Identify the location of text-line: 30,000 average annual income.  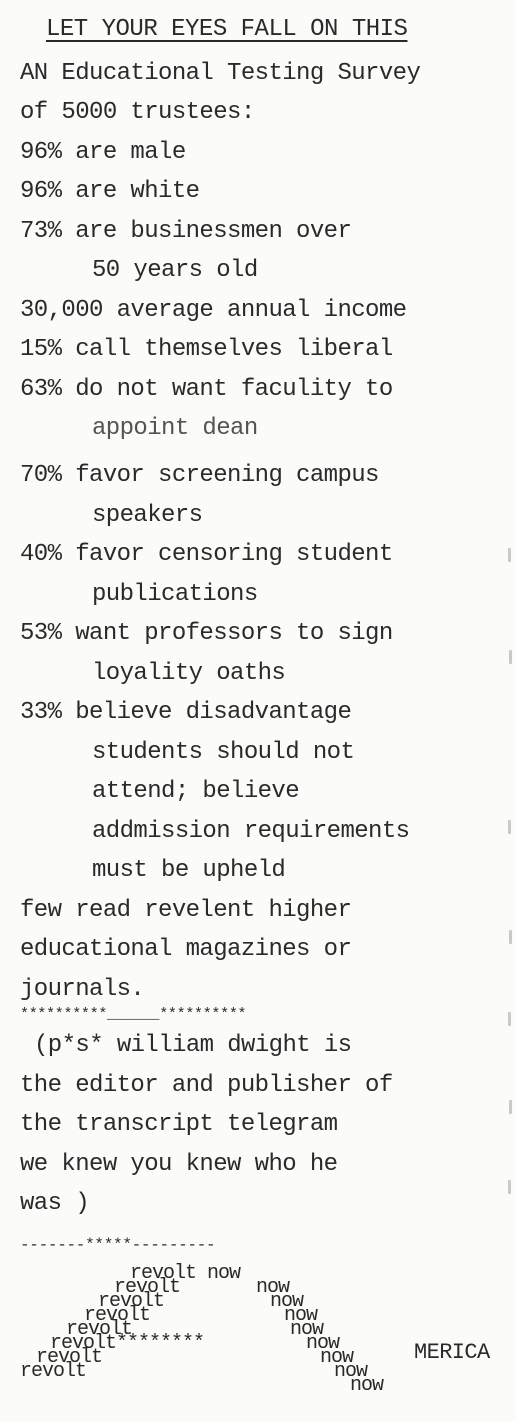
(213, 310).